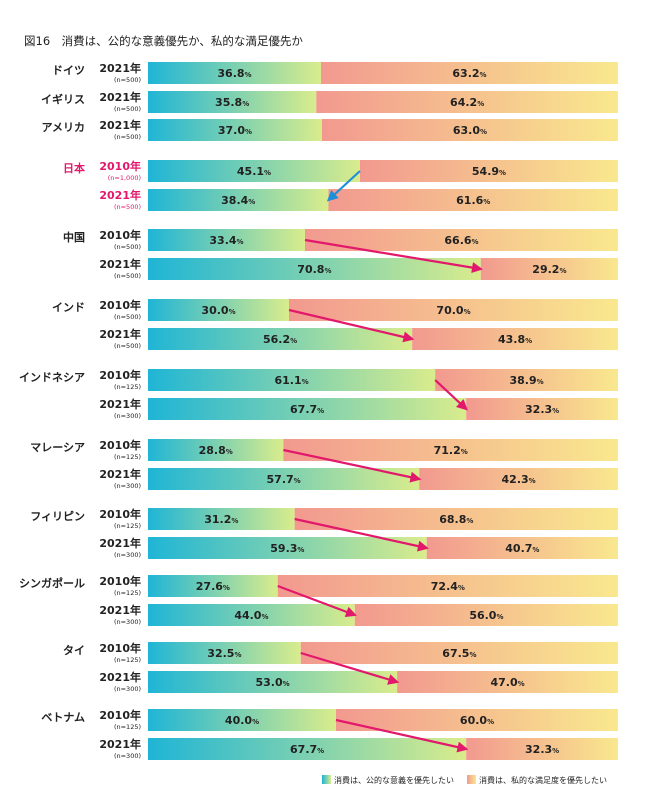 The image size is (649, 804). I want to click on value-label-private: 40.7%, so click(522, 548).